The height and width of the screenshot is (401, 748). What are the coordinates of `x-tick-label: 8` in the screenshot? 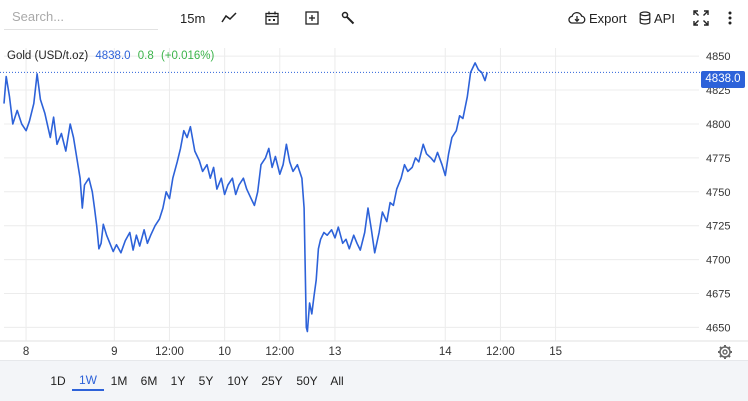 It's located at (26, 352).